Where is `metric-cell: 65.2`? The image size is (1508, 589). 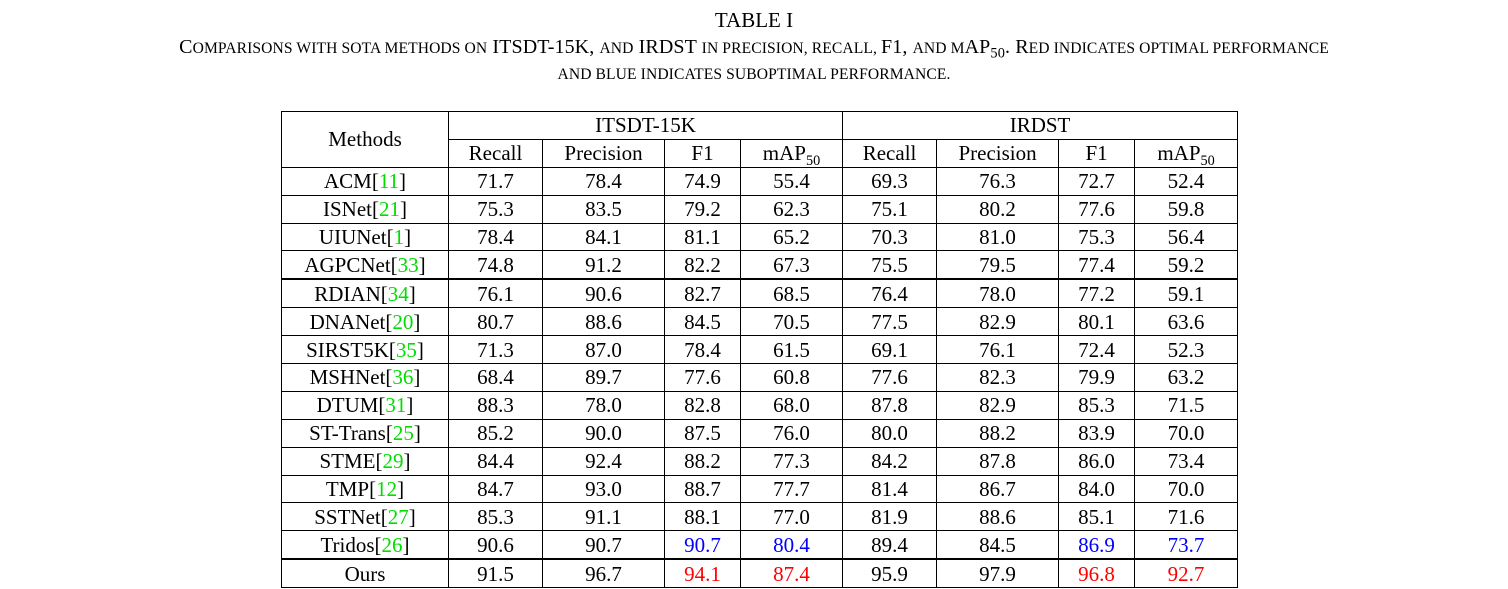 metric-cell: 65.2 is located at coordinates (791, 236).